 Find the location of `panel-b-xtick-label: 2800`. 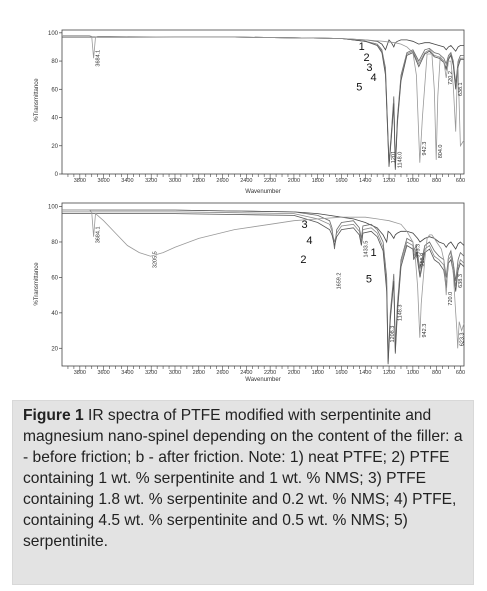

panel-b-xtick-label: 2800 is located at coordinates (199, 373).